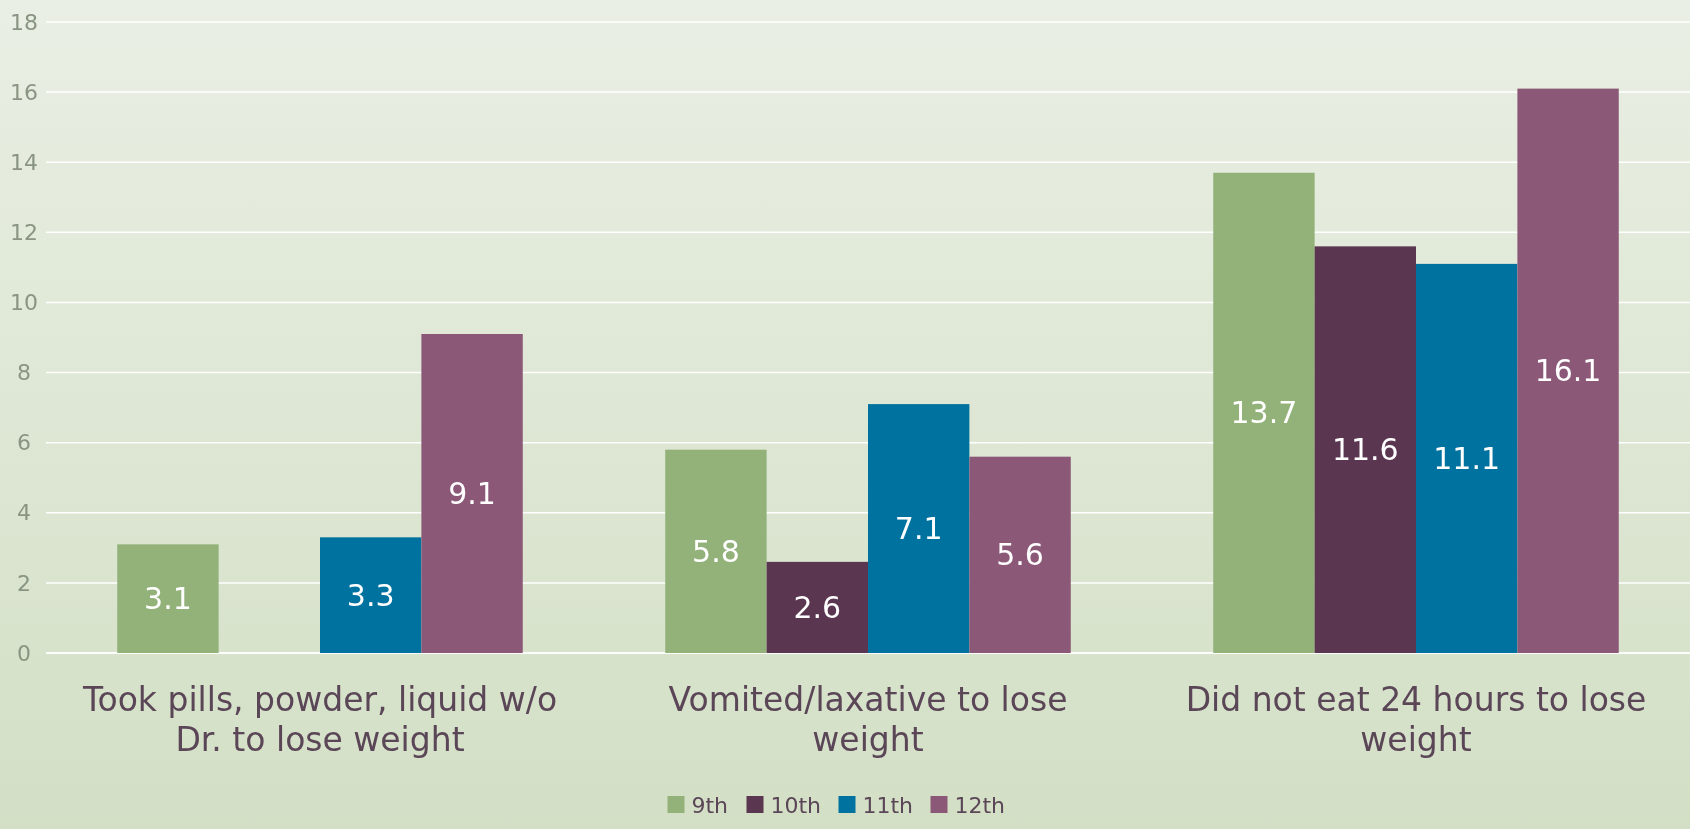 The image size is (1690, 829). I want to click on x-tick-label: Vomited/laxative to lose weight, so click(868, 719).